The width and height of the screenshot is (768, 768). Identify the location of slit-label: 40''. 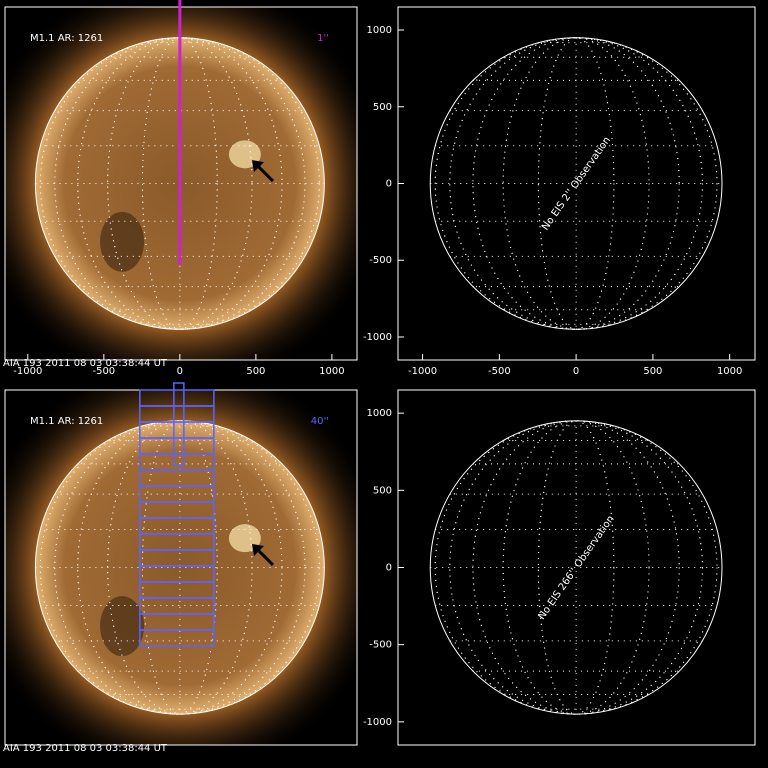
(320, 421).